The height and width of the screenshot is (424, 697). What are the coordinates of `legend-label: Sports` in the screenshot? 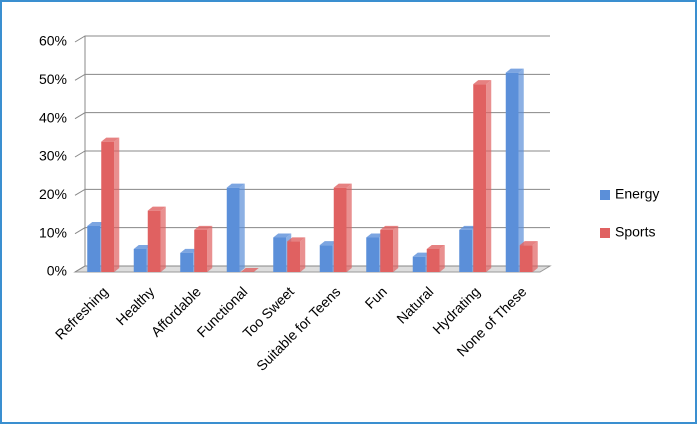 It's located at (635, 232).